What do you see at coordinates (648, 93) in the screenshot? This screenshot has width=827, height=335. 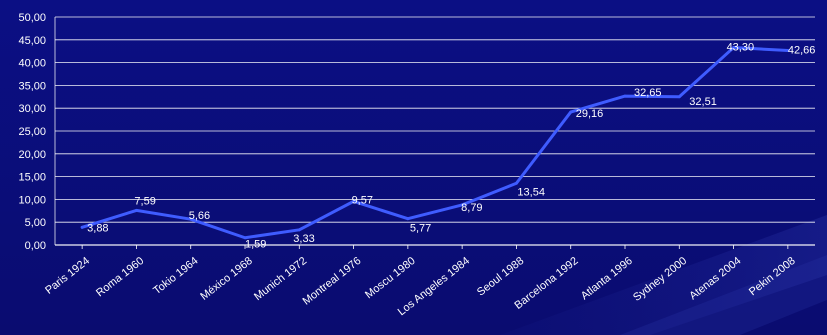 I see `data-label: 32,65` at bounding box center [648, 93].